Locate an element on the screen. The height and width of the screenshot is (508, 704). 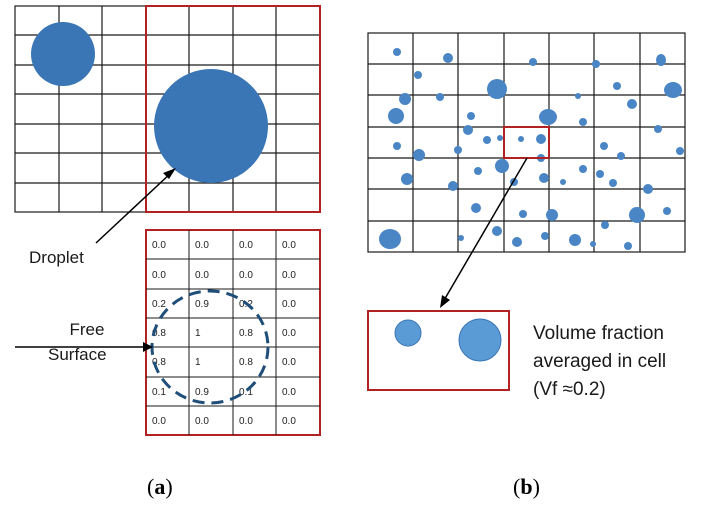
caption-b-letter: b is located at coordinates (526, 486).